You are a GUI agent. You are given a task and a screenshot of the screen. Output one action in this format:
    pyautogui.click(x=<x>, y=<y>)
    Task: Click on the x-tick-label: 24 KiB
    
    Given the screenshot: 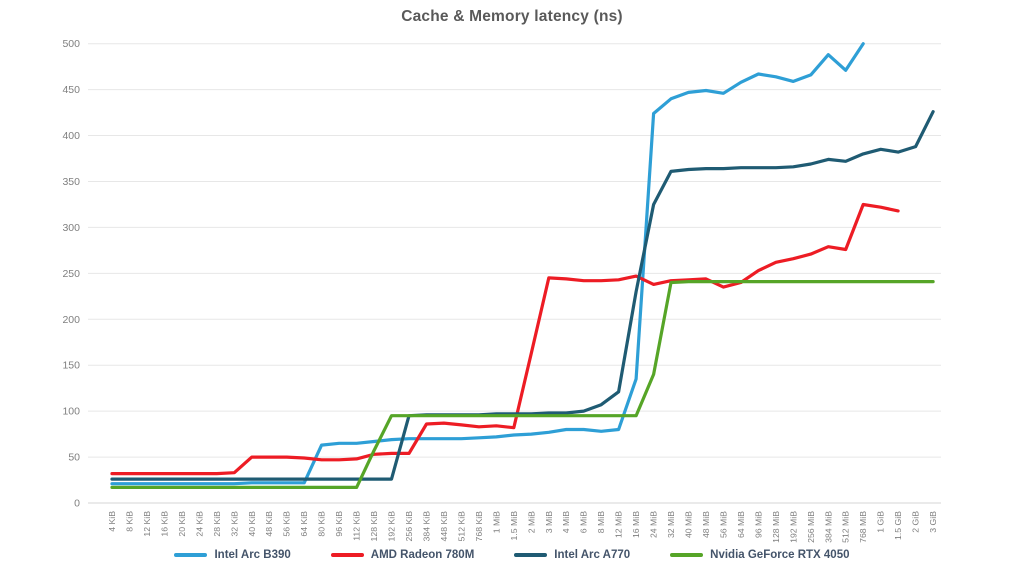 What is the action you would take?
    pyautogui.click(x=199, y=524)
    